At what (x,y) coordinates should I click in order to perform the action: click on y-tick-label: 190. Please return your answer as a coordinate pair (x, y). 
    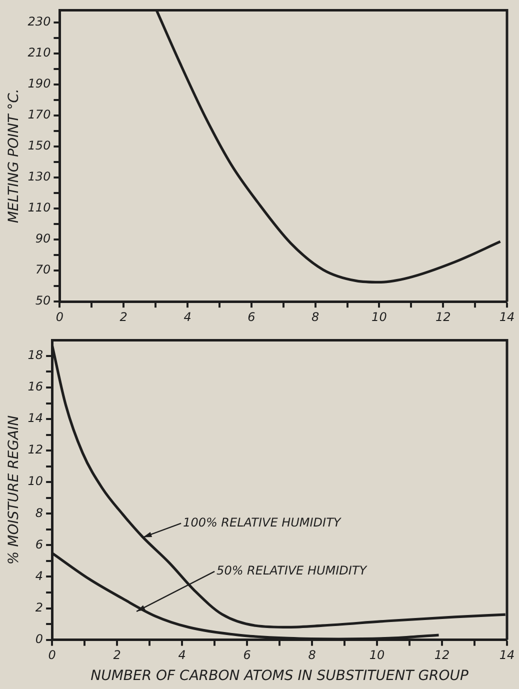
    Looking at the image, I should click on (40, 83).